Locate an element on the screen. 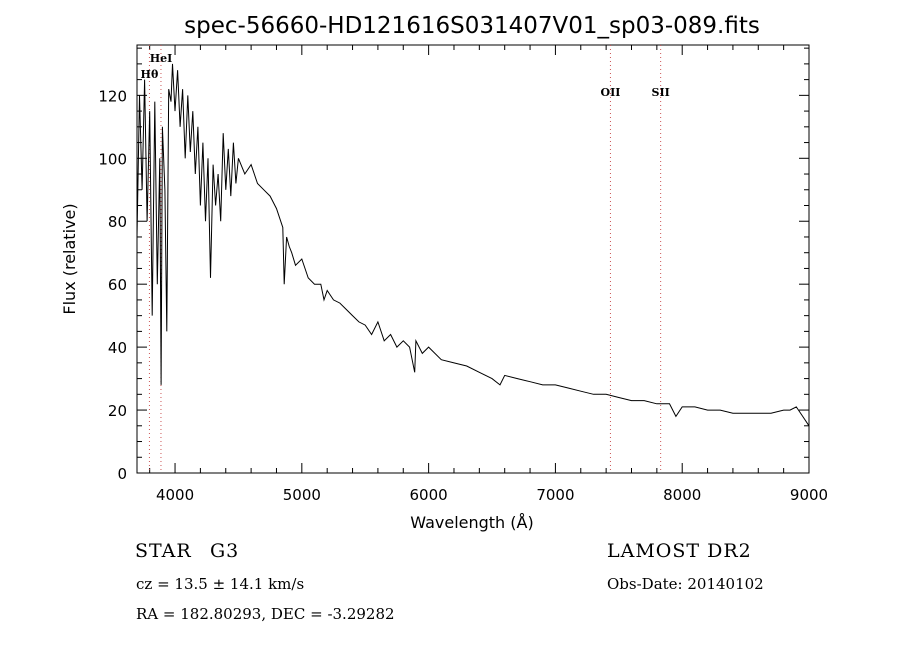 This screenshot has width=900, height=650. line-marker-label: SII is located at coordinates (661, 92).